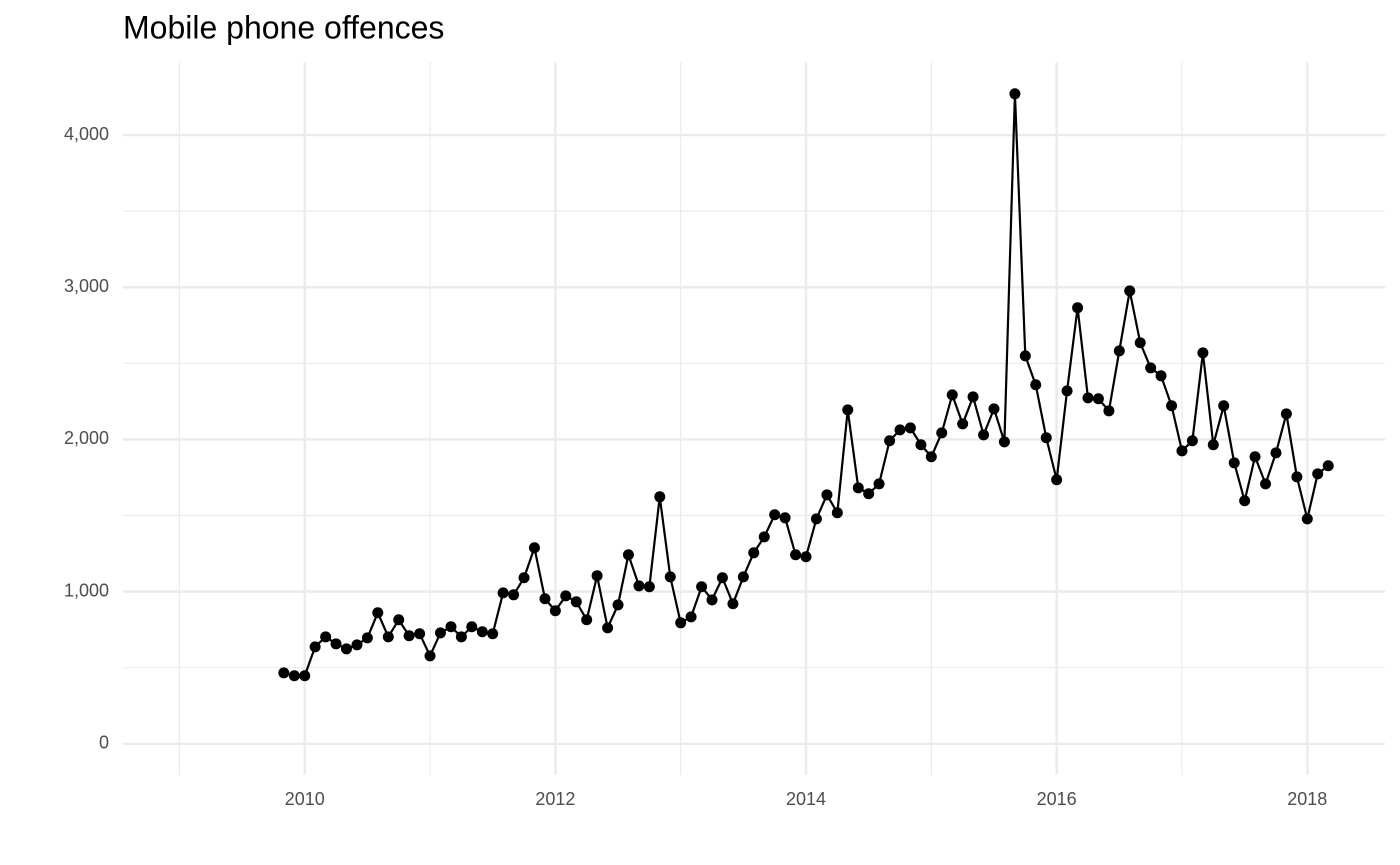 The image size is (1400, 865). I want to click on x-tick-label: 2018, so click(1307, 799).